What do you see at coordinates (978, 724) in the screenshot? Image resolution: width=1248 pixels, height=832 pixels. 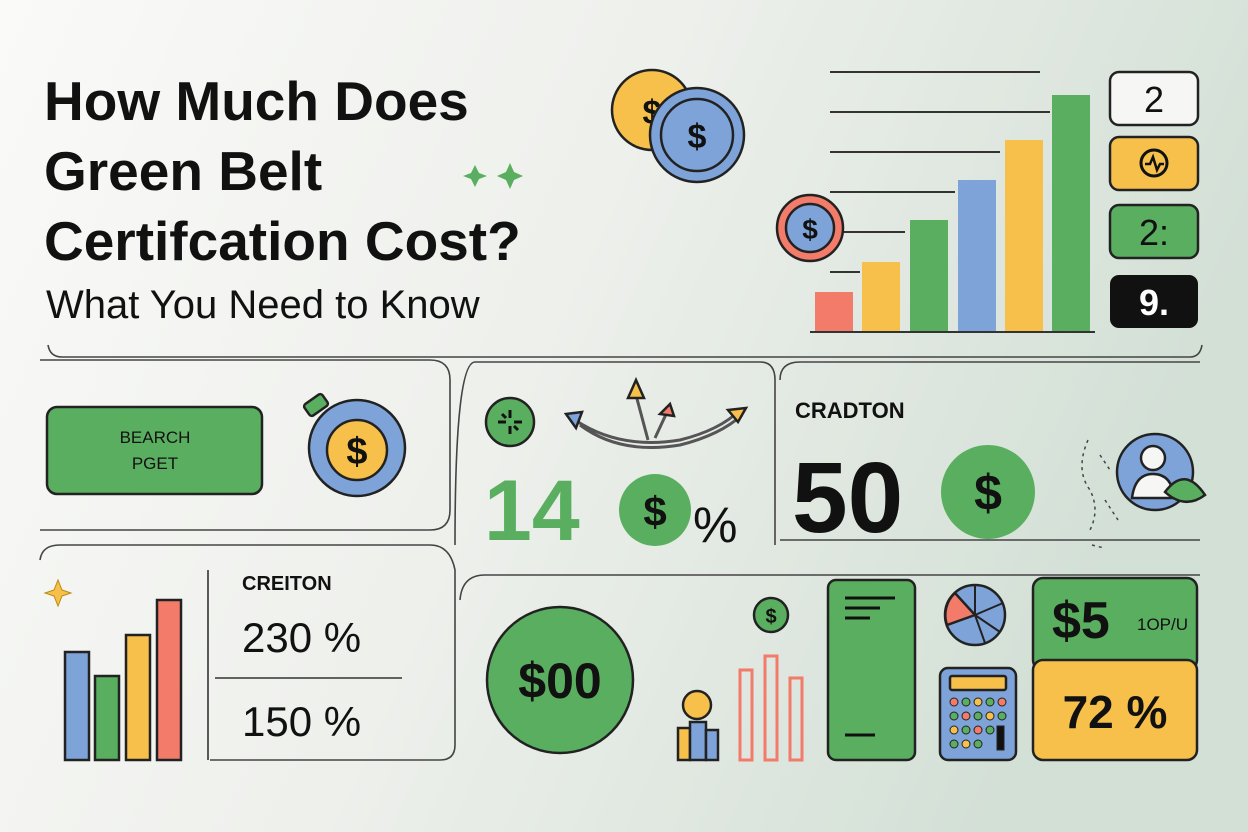 I see `calculator-keys` at bounding box center [978, 724].